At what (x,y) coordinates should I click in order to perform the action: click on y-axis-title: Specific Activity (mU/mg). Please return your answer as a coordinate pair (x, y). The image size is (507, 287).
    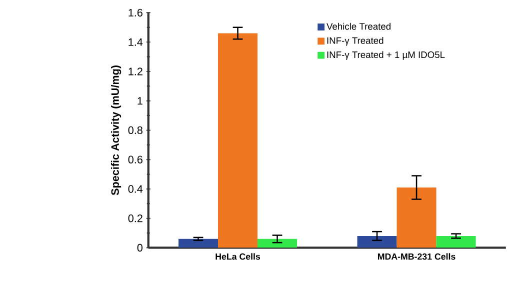
    Looking at the image, I should click on (116, 130).